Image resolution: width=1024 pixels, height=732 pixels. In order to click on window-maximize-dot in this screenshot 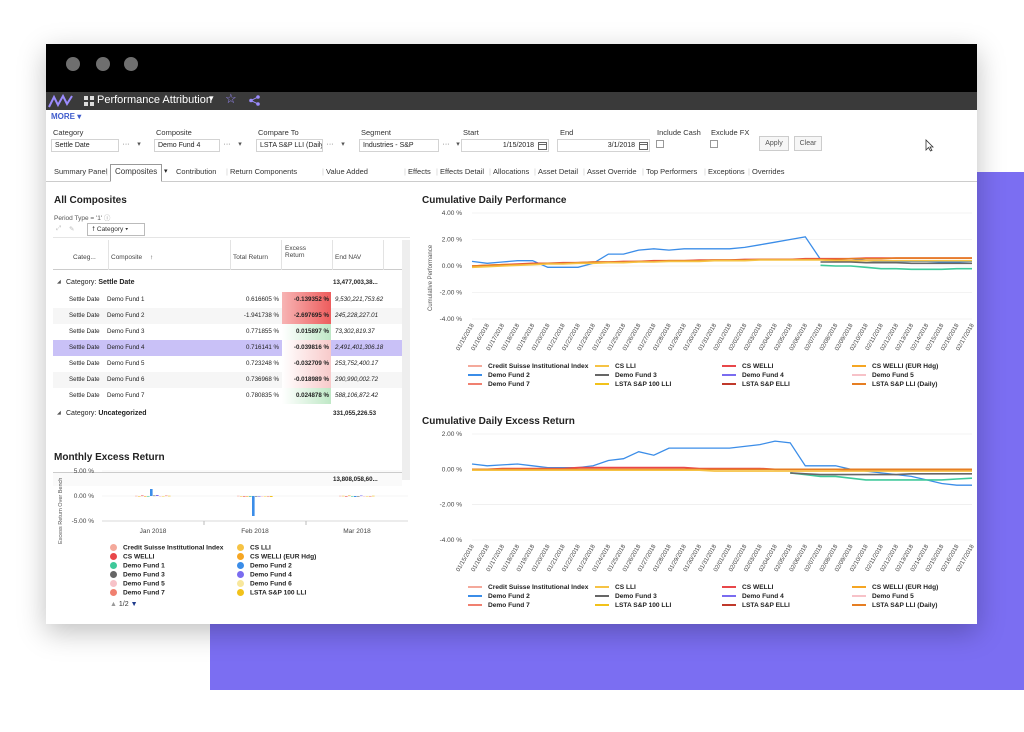, I will do `click(131, 64)`.